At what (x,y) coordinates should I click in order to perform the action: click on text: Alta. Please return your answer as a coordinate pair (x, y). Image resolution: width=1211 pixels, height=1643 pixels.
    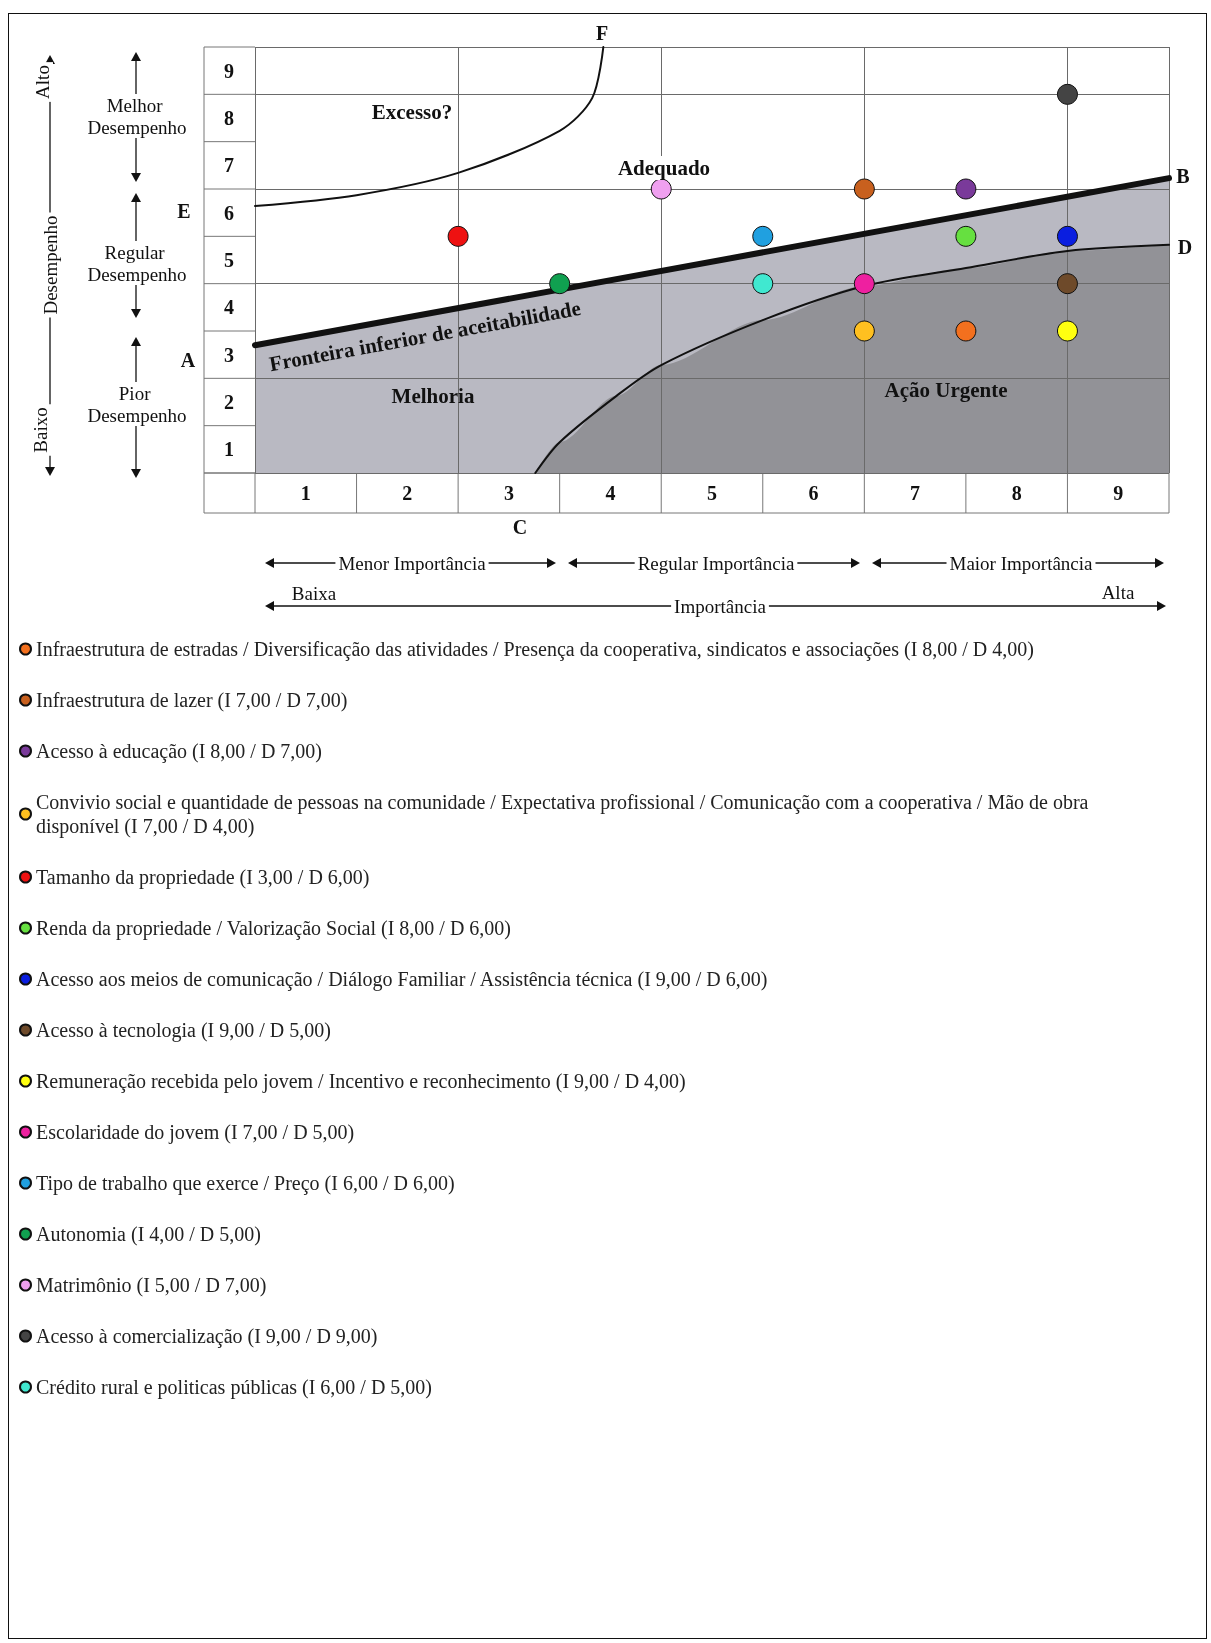
    Looking at the image, I should click on (1118, 592).